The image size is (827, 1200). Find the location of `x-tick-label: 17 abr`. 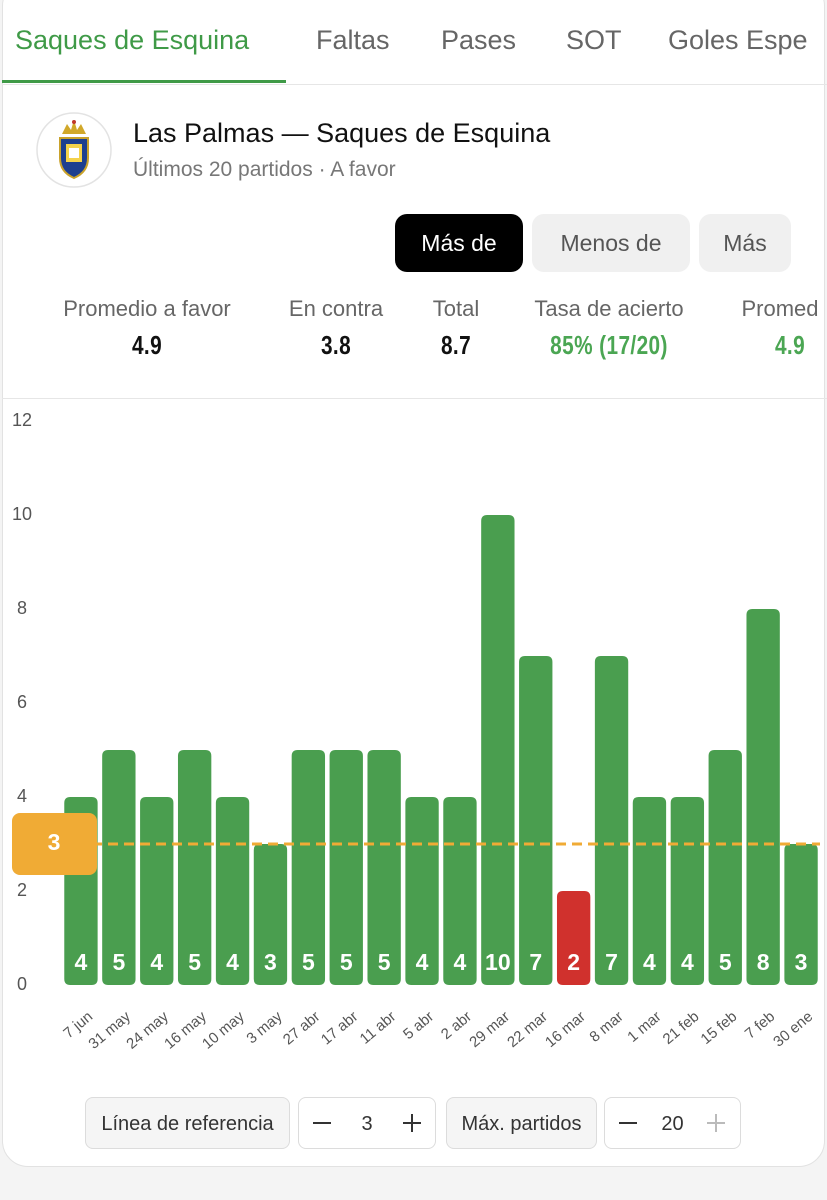

x-tick-label: 17 abr is located at coordinates (340, 1028).